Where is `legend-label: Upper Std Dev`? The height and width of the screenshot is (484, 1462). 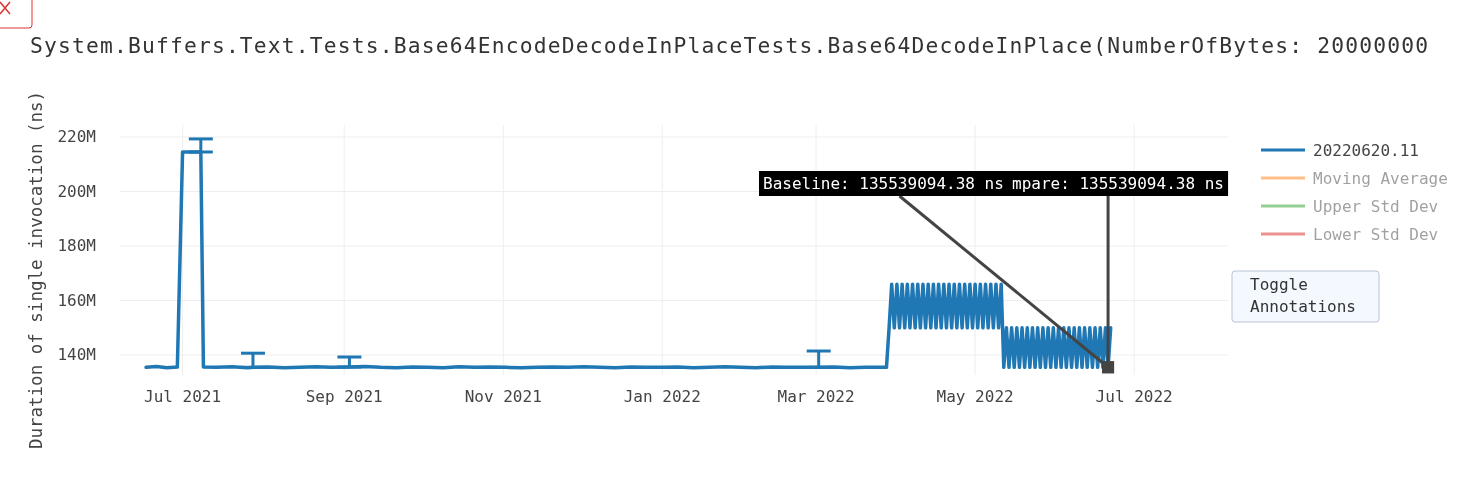 legend-label: Upper Std Dev is located at coordinates (1376, 206).